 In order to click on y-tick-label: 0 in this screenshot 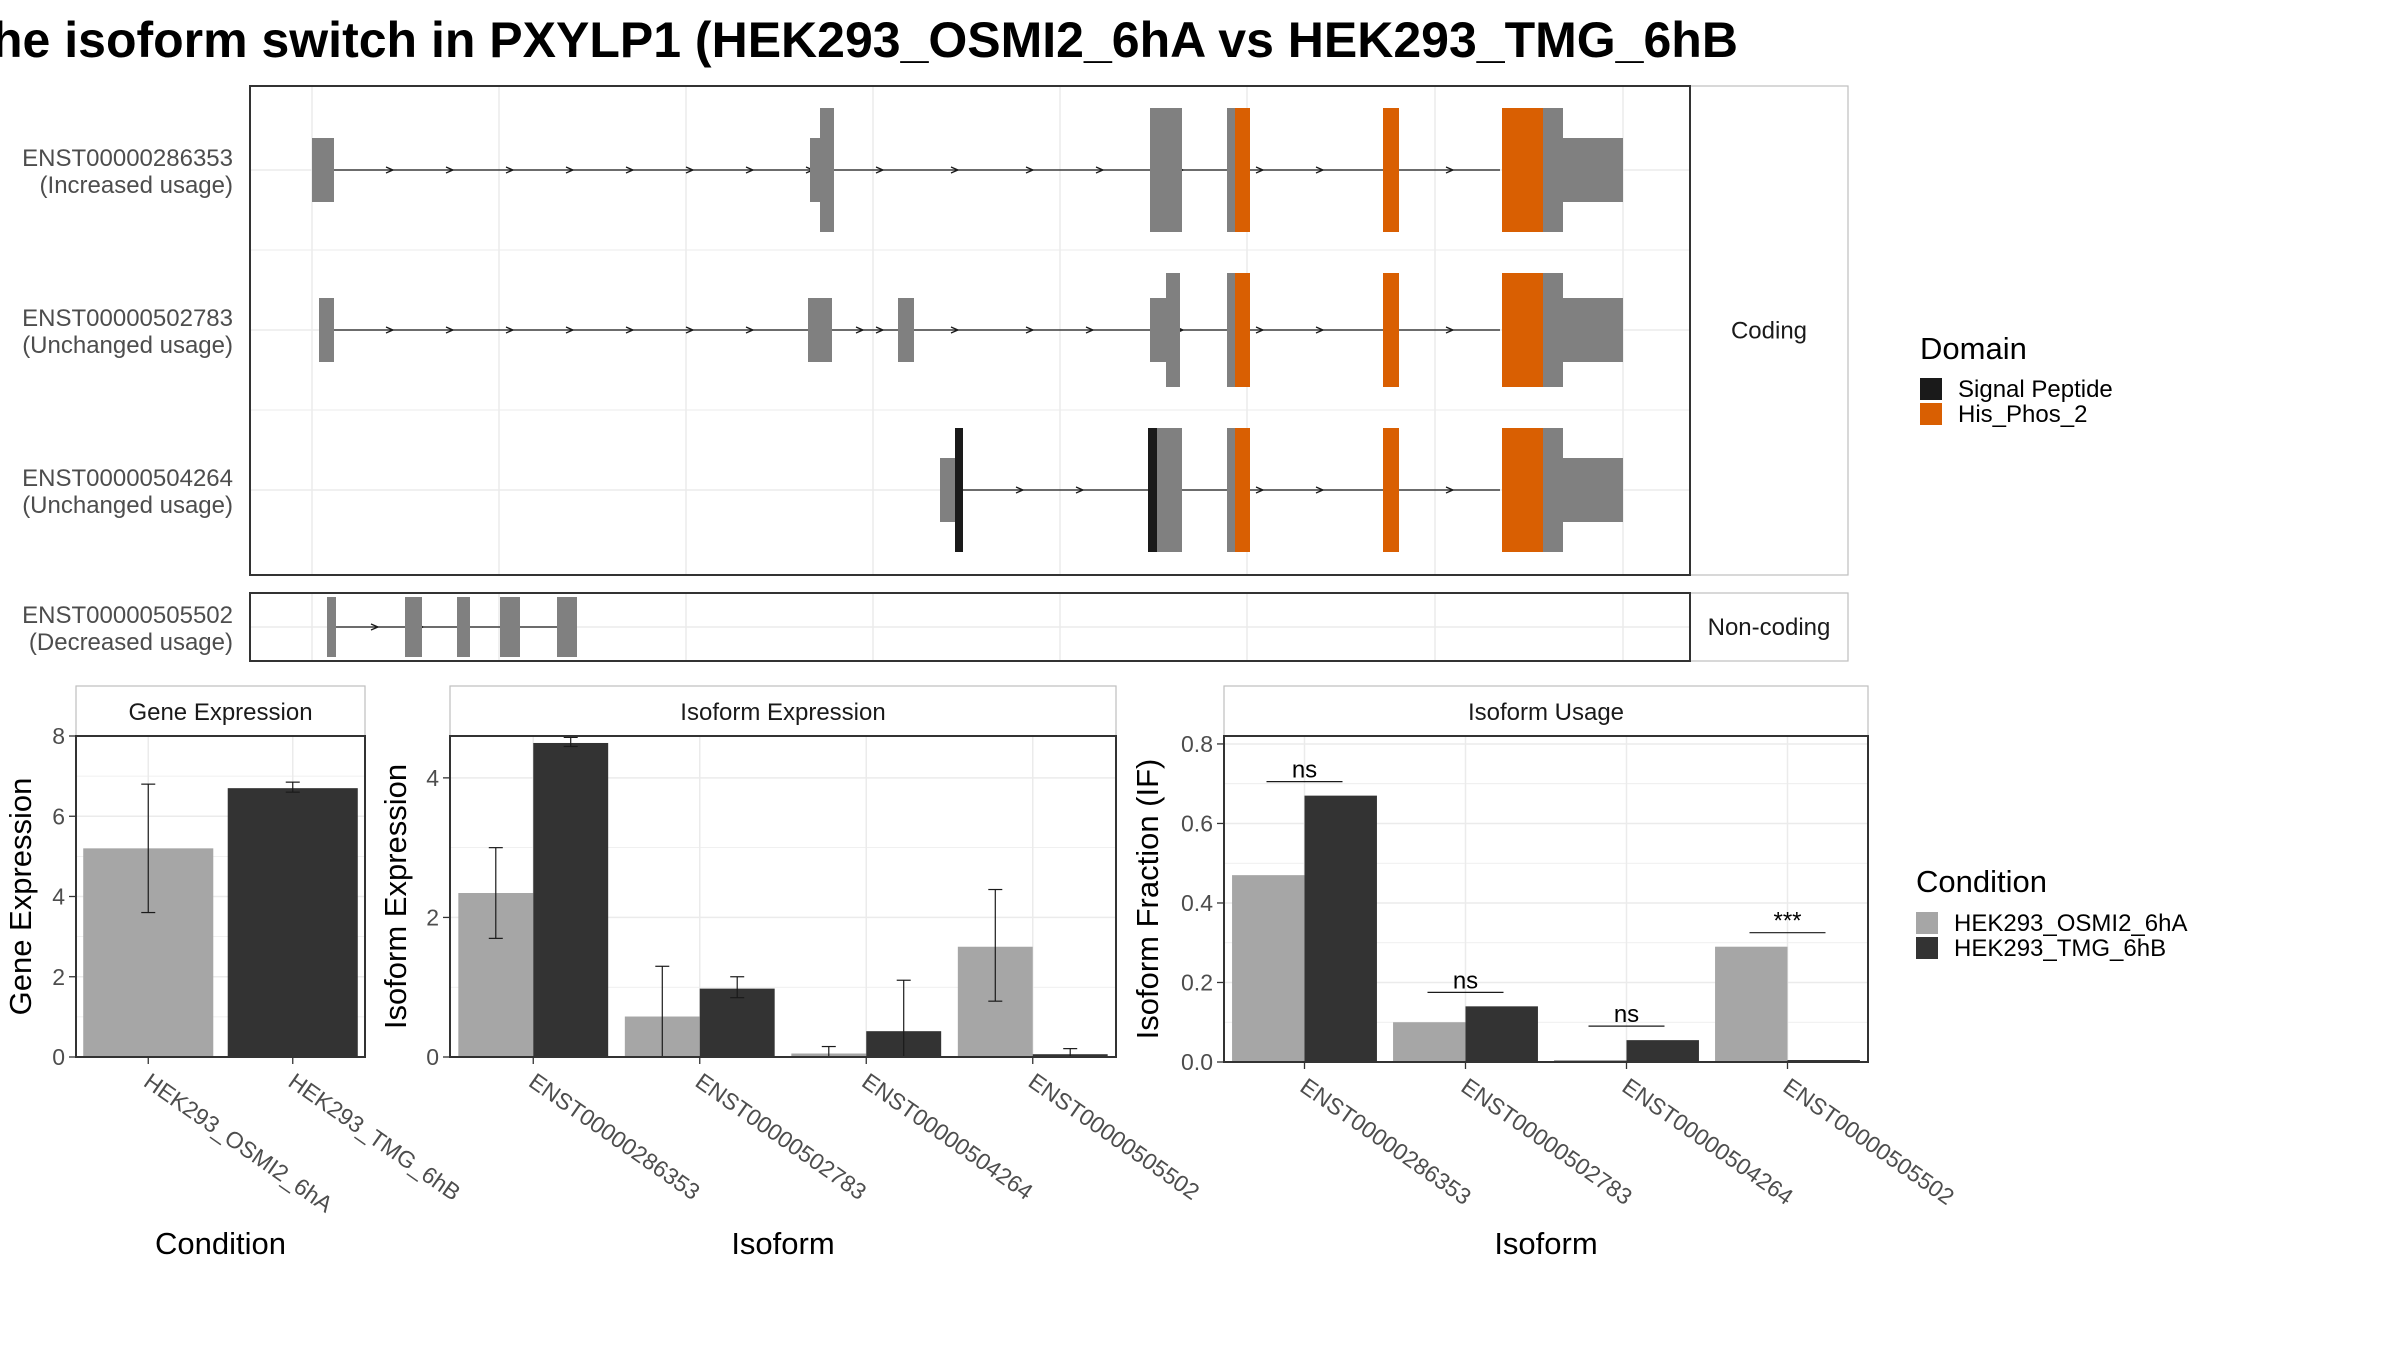, I will do `click(432, 1057)`.